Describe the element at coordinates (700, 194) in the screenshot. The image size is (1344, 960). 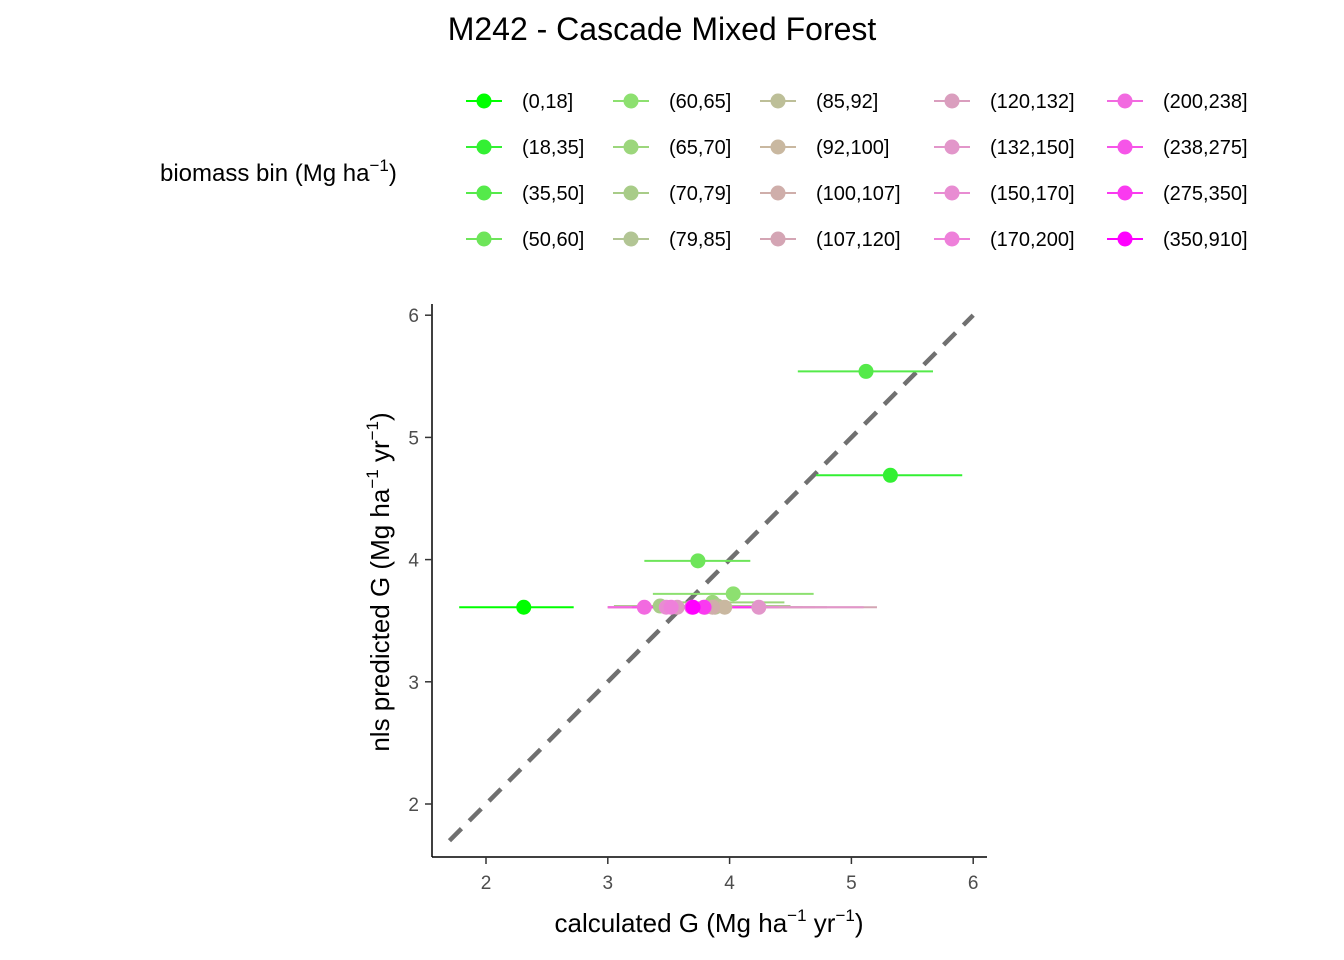
I see `legend-label: (70,79]` at that location.